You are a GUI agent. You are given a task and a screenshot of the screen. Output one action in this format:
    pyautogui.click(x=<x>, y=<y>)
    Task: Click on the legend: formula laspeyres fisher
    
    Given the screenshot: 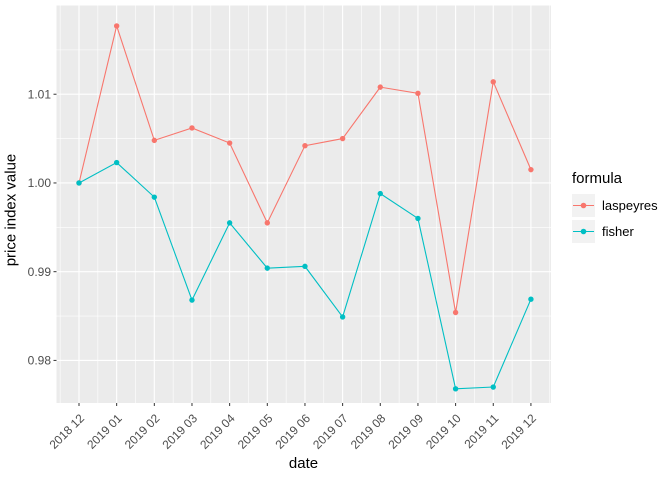 What is the action you would take?
    pyautogui.click(x=615, y=208)
    